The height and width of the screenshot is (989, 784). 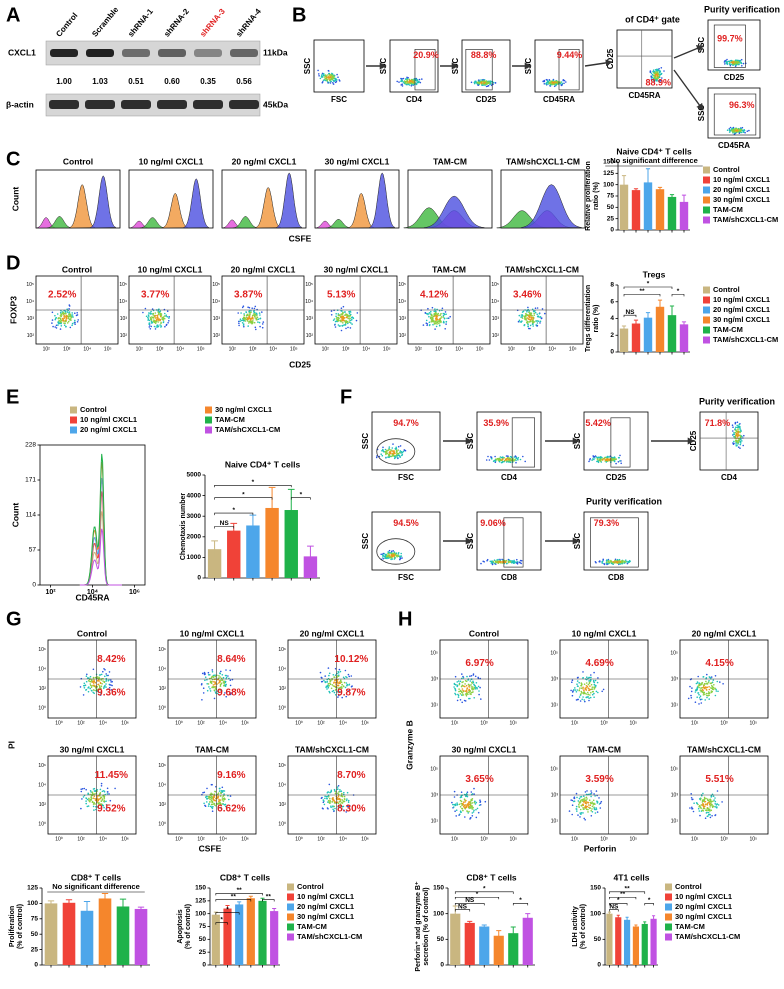 I want to click on significance-label: NS, so click(x=630, y=312).